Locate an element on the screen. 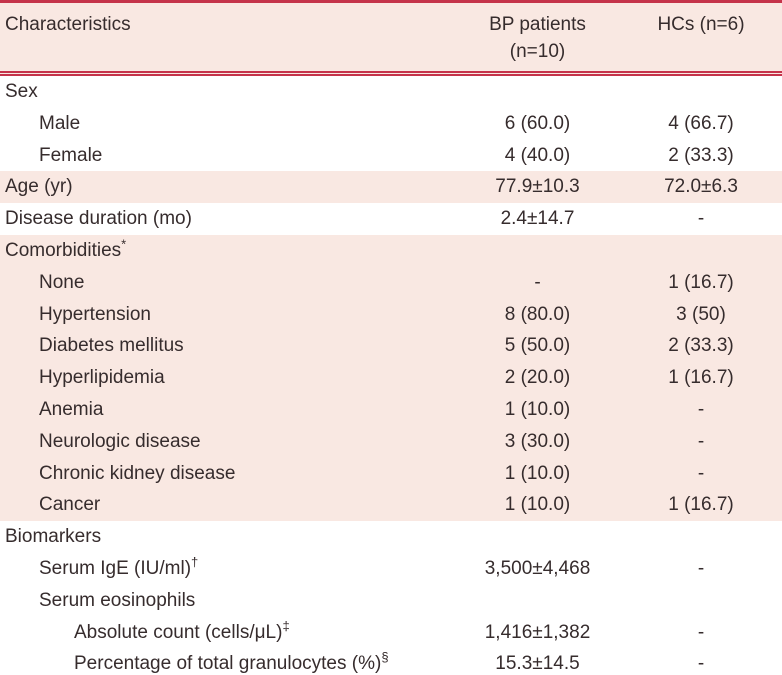 This screenshot has width=782, height=675. characteristic-label-cell: Percentage of total granulocytes (%)§ is located at coordinates (227, 661).